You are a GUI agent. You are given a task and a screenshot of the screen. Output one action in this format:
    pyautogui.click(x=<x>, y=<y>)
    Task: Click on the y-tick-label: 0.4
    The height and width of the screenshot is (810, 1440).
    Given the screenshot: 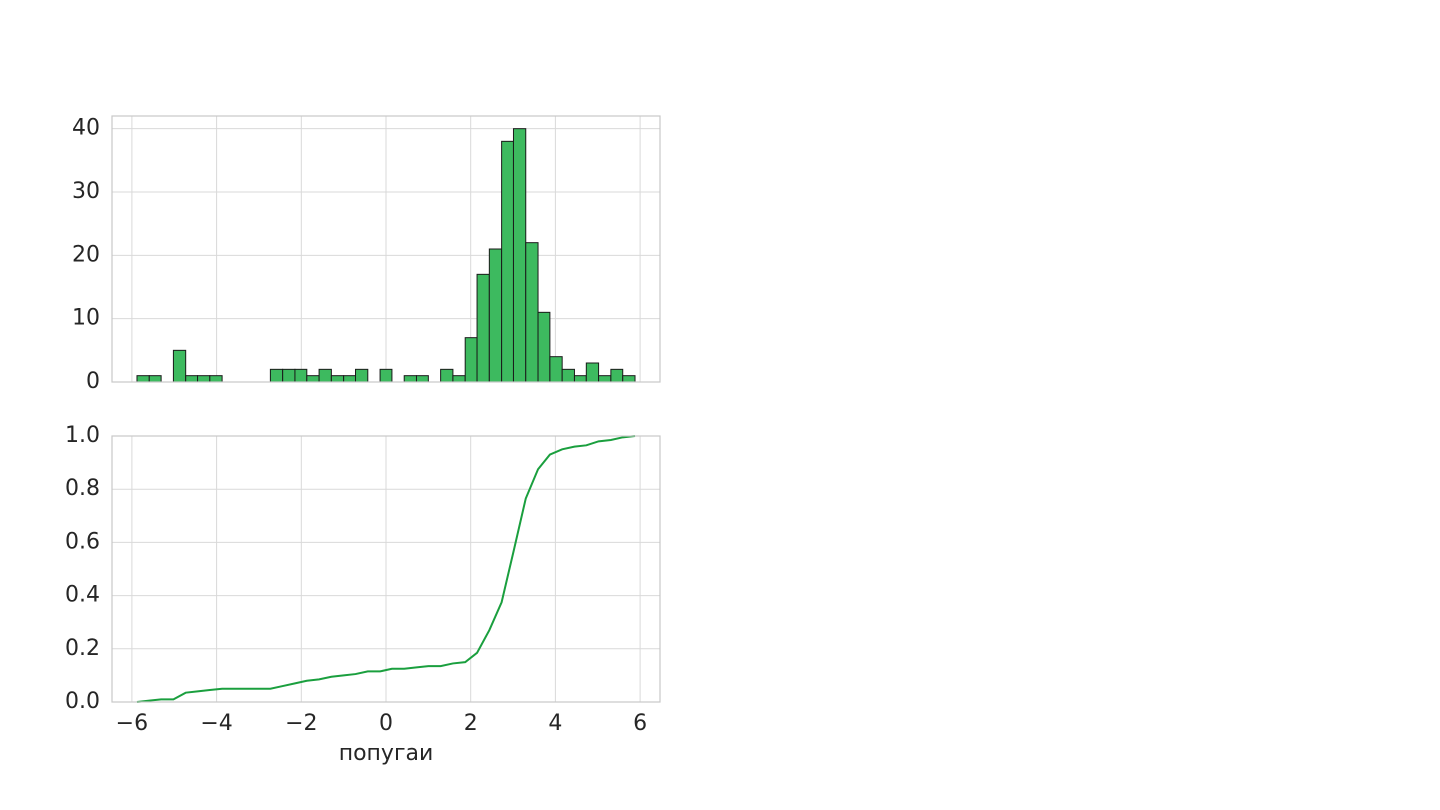 What is the action you would take?
    pyautogui.click(x=82, y=595)
    